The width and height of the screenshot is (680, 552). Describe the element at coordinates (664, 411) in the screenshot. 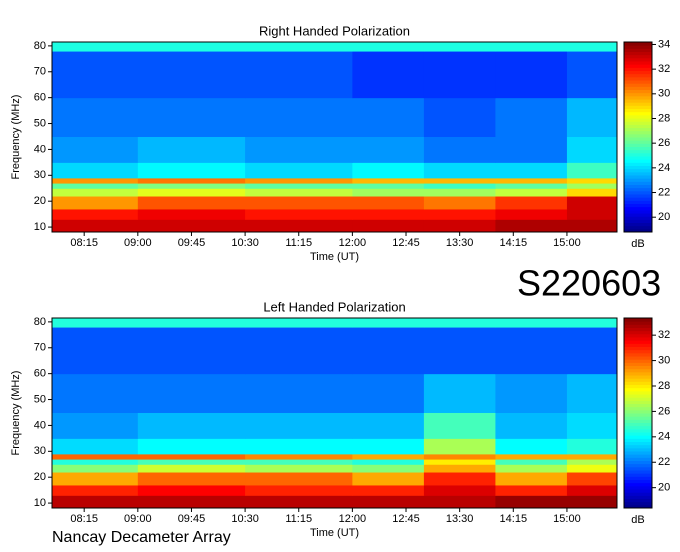

I see `colorbar-tick-label: 26` at that location.